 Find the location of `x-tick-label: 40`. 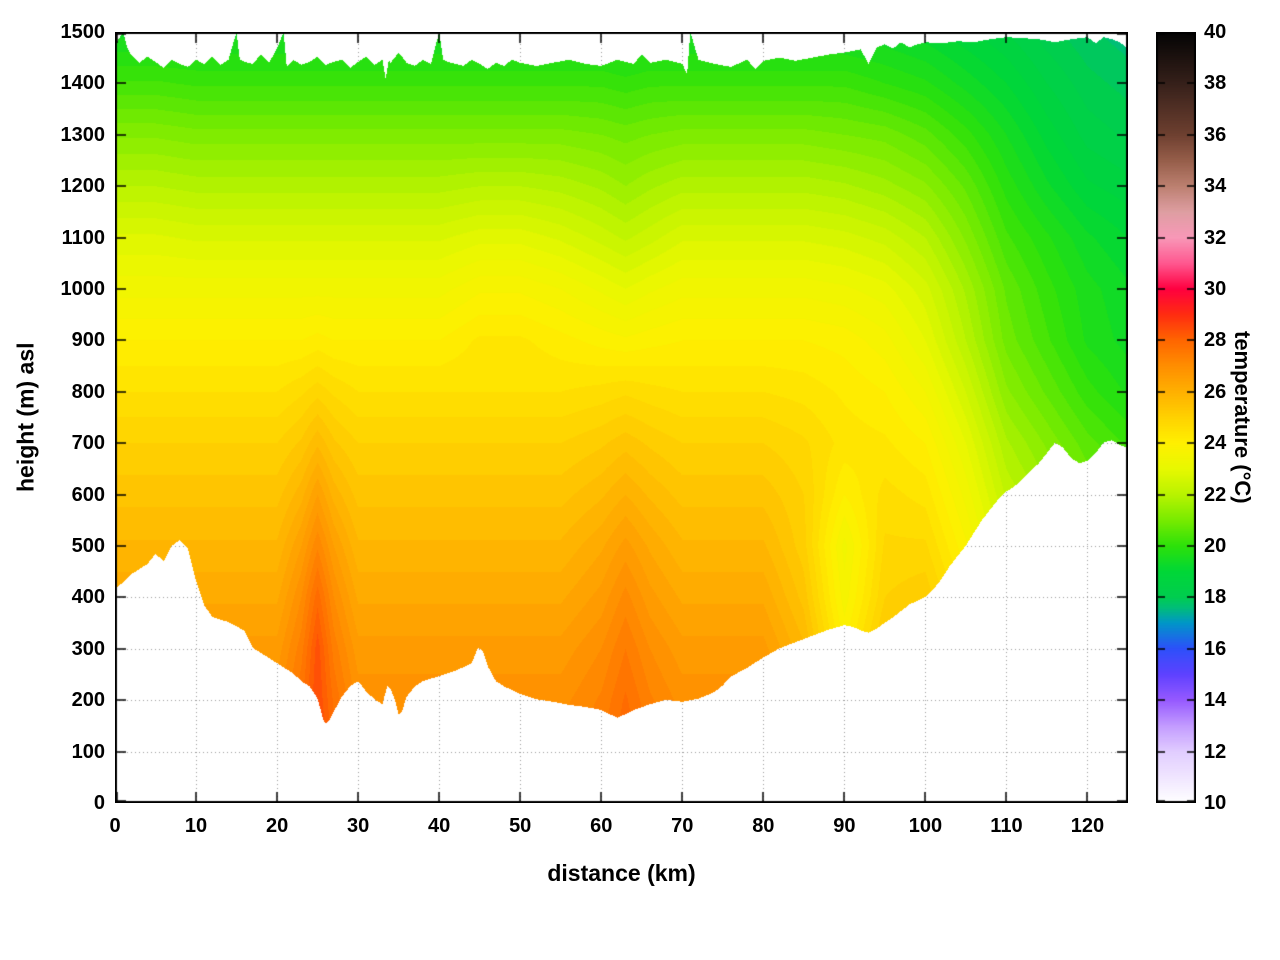

x-tick-label: 40 is located at coordinates (439, 826).